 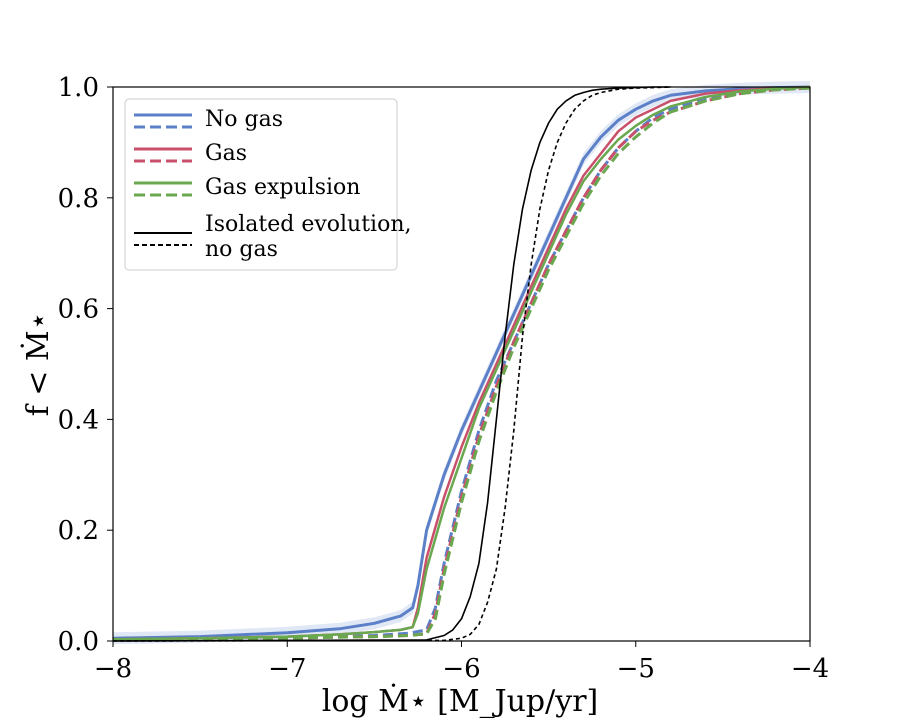 I want to click on y-tick-label-5: 1.0, so click(x=78, y=88).